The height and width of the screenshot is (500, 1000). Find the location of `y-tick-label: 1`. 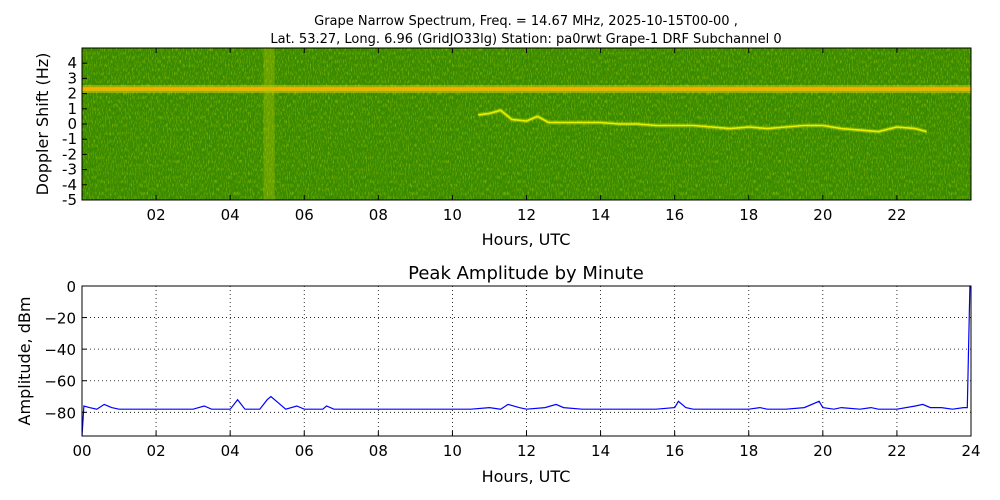

y-tick-label: 1 is located at coordinates (72, 109).